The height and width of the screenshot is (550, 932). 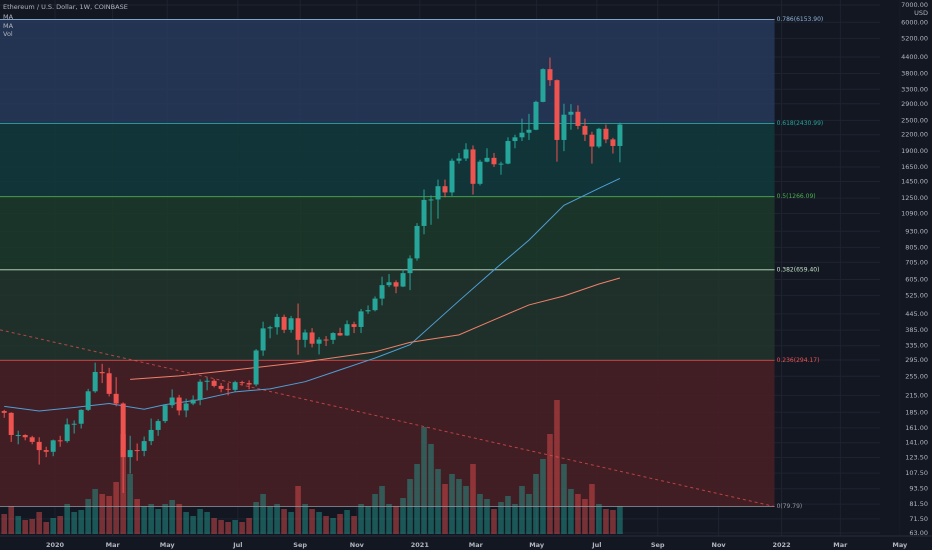 I want to click on y-tick-label: 6000.00, so click(x=914, y=22).